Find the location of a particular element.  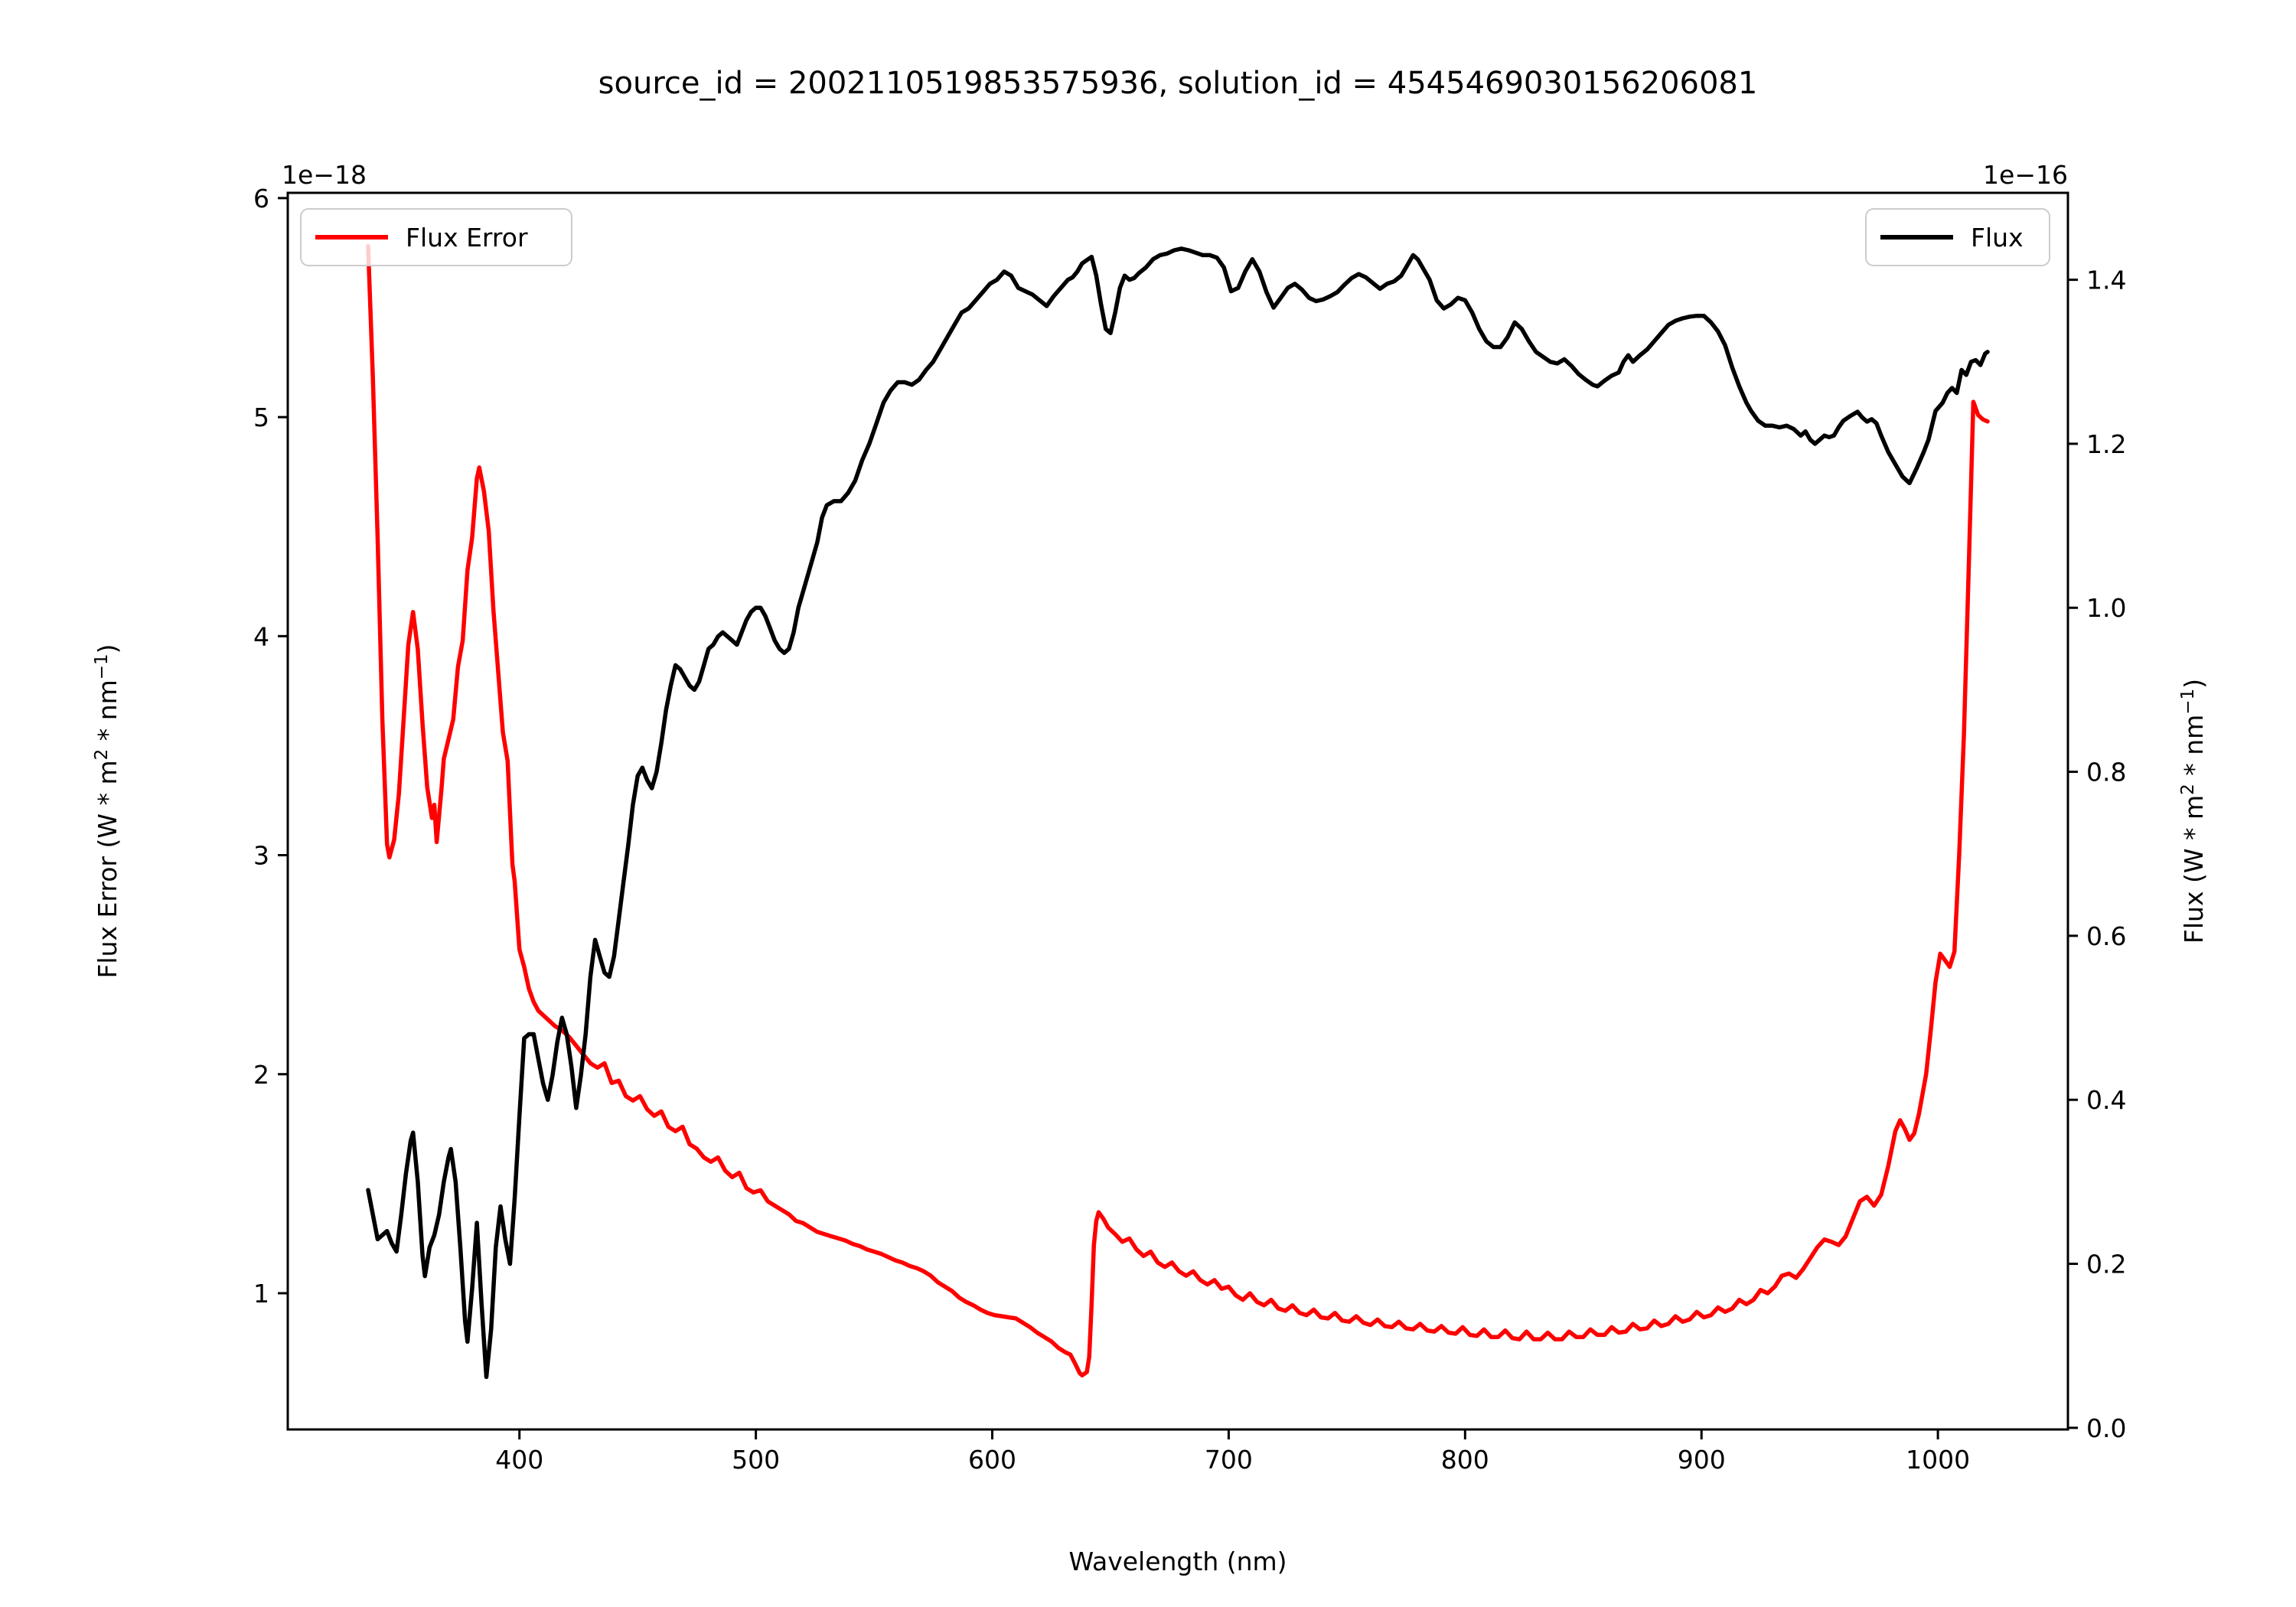

y-right-tick-label: 1.4 is located at coordinates (2106, 280).